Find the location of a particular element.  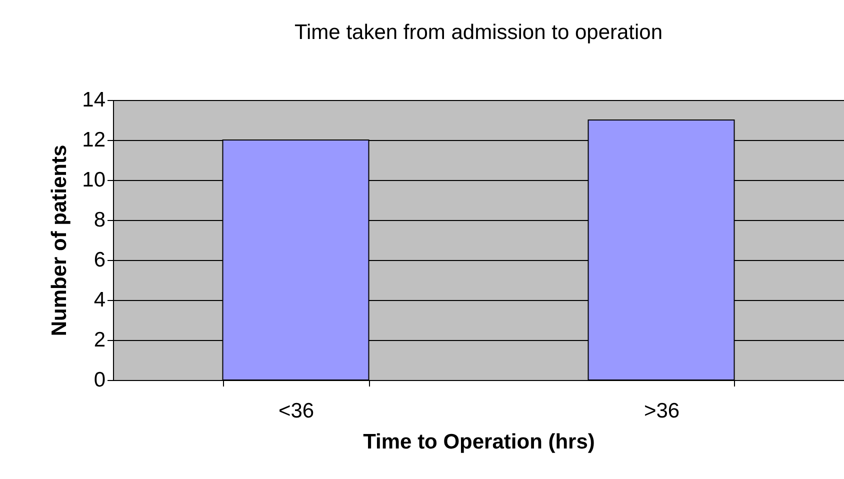

chart-title: Time taken from admission to operation is located at coordinates (478, 32).